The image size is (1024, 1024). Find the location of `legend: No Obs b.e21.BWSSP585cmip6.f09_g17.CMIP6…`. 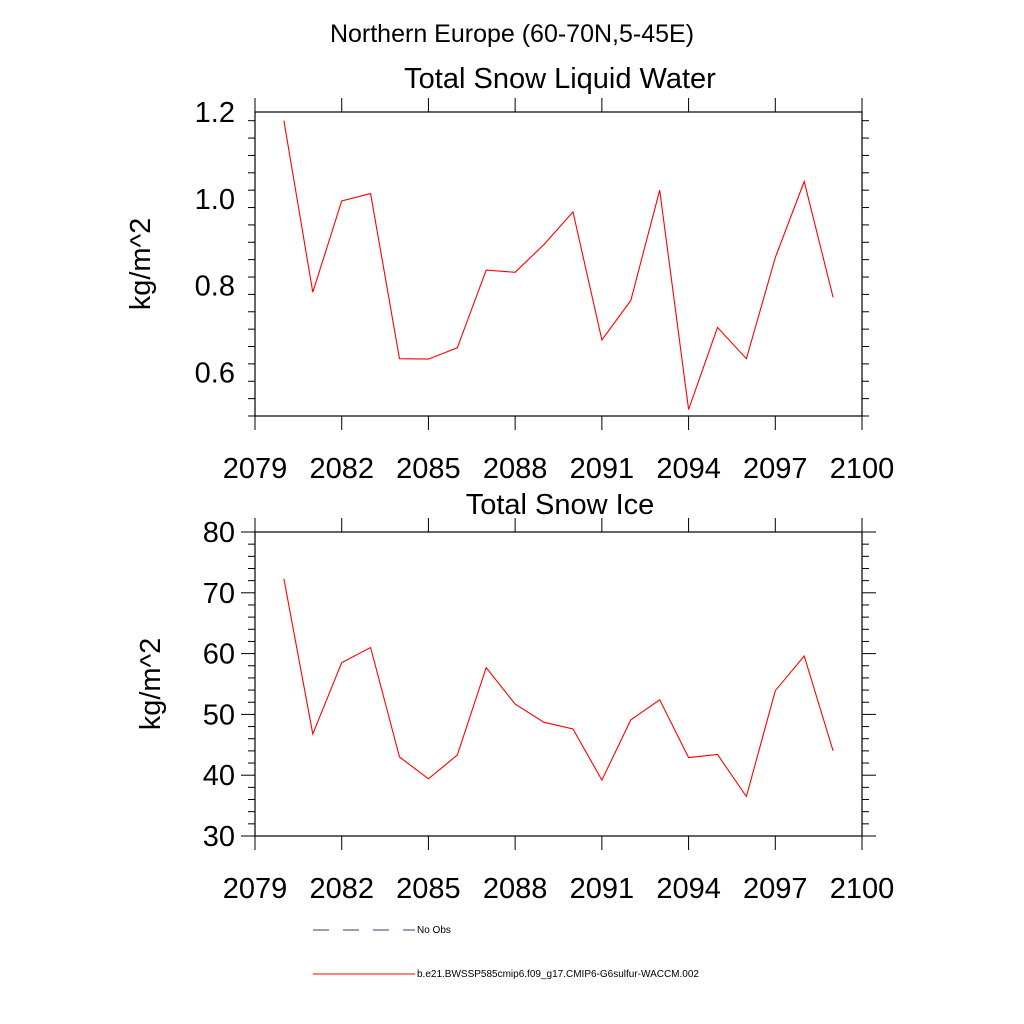

legend: No Obs b.e21.BWSSP585cmip6.f09_g17.CMIP6… is located at coordinates (506, 952).